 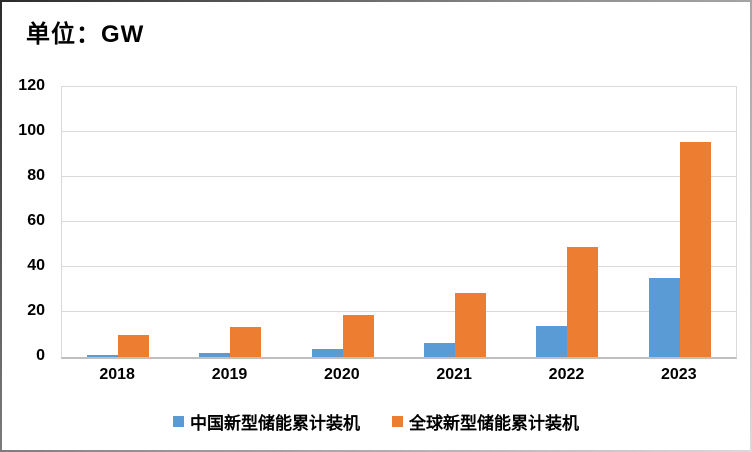 I want to click on y-tick-label: 40, so click(x=36, y=265).